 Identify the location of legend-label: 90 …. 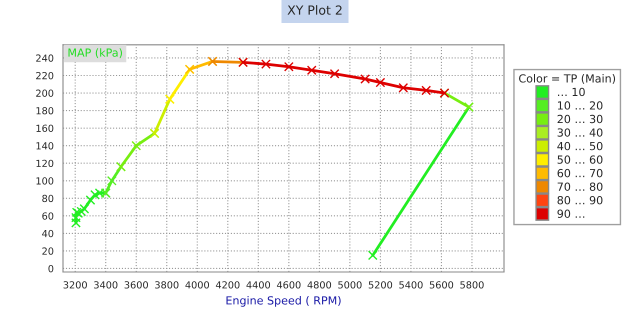
(570, 214).